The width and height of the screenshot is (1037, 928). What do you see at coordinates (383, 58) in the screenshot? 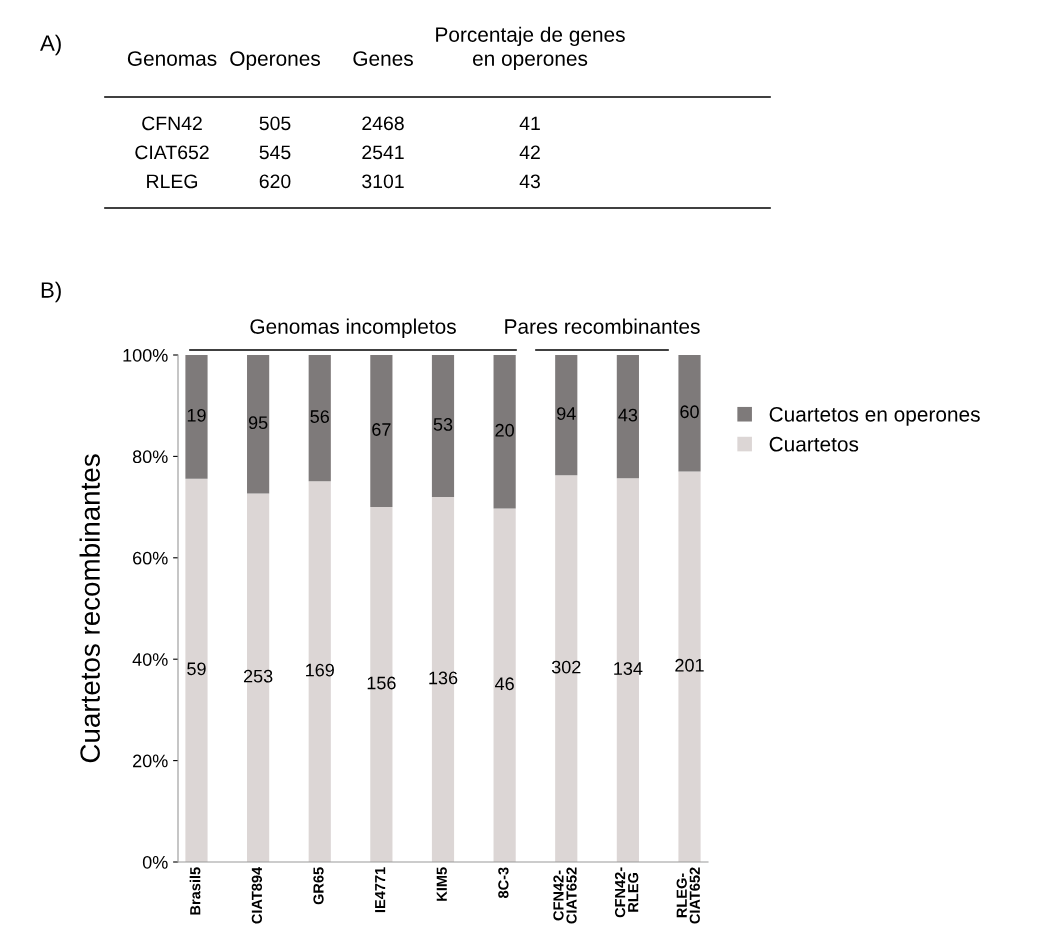
I see `category-label: Genes` at bounding box center [383, 58].